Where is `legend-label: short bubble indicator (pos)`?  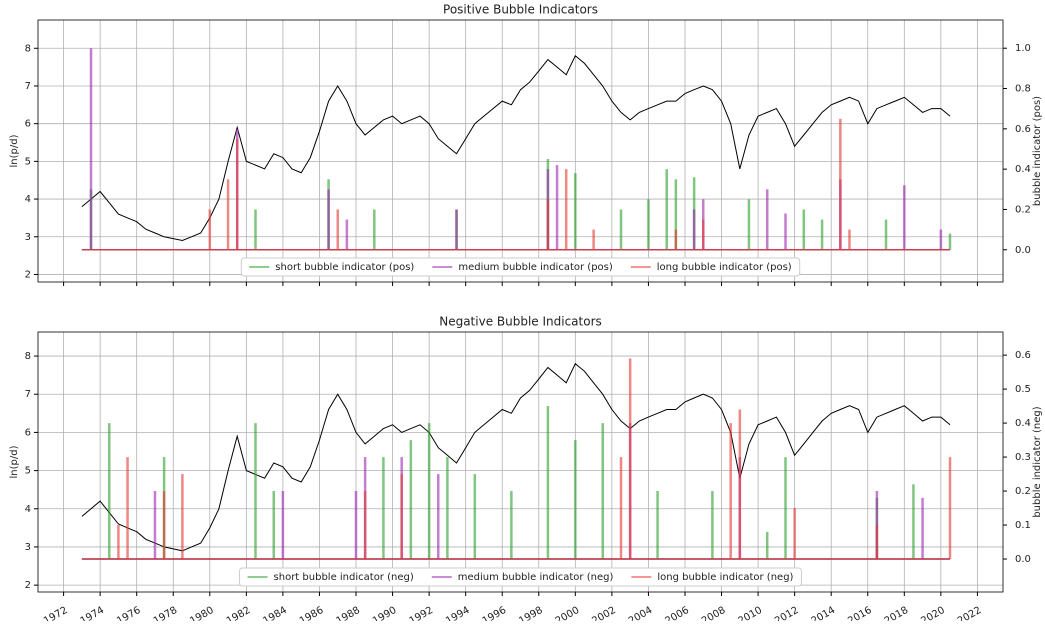 legend-label: short bubble indicator (pos) is located at coordinates (344, 267).